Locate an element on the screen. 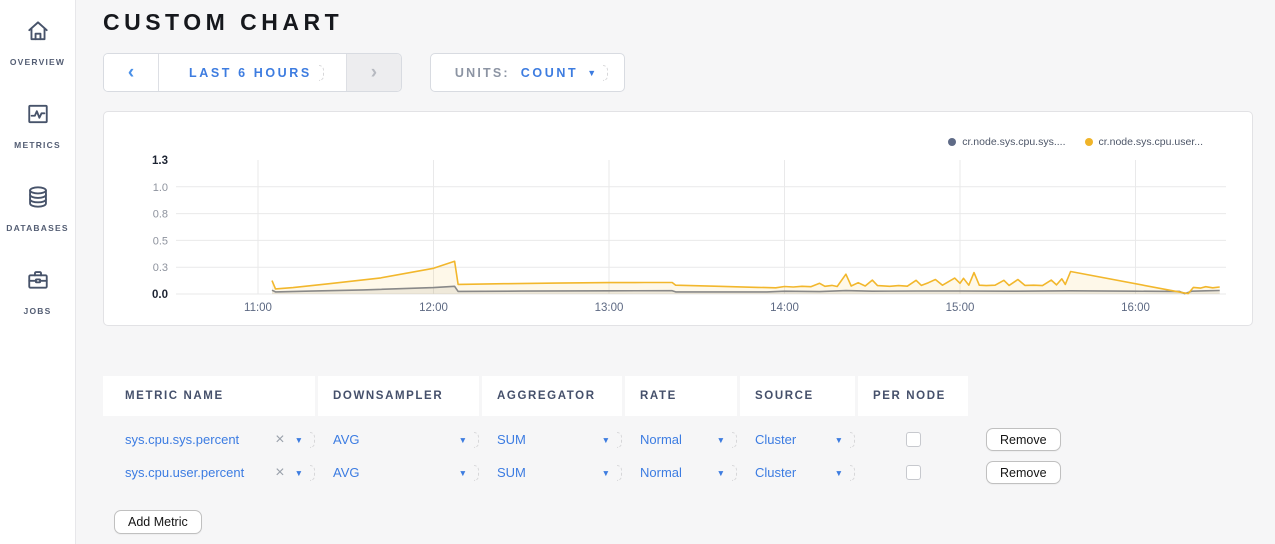  table-cell: SUM ▼ is located at coordinates (552, 439).